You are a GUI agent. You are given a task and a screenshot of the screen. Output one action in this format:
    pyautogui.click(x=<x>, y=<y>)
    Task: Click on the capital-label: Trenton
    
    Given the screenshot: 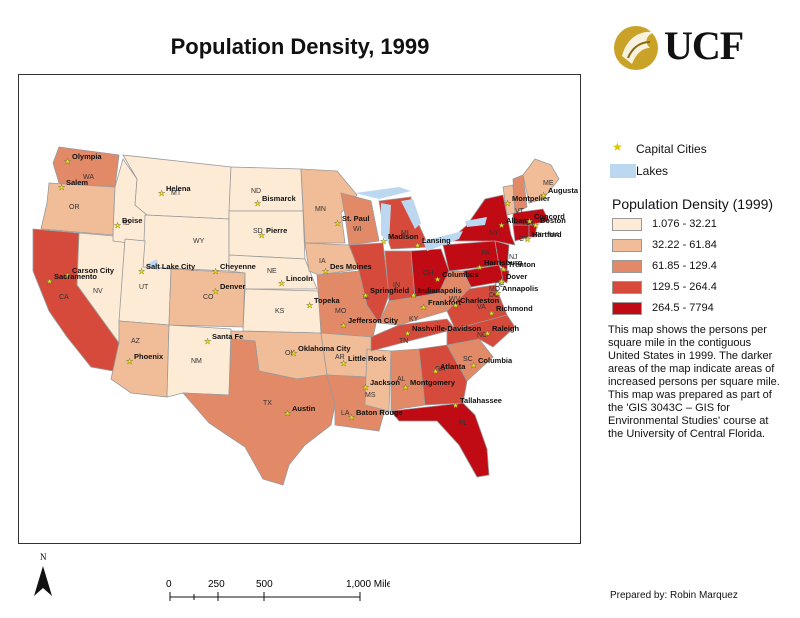 What is the action you would take?
    pyautogui.click(x=522, y=264)
    